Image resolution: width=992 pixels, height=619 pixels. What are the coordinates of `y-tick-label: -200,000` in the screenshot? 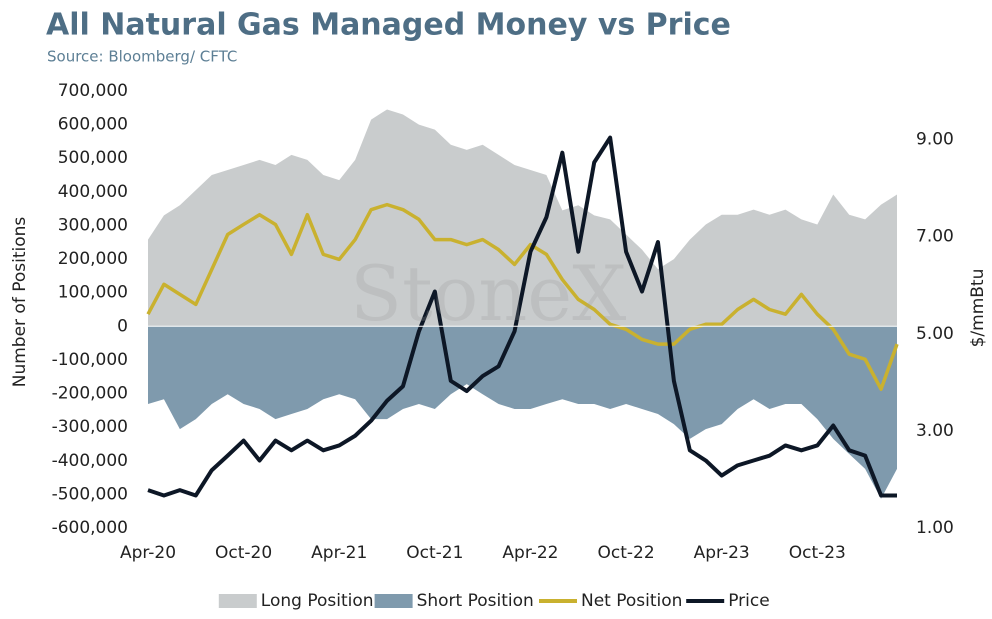 It's located at (90, 394).